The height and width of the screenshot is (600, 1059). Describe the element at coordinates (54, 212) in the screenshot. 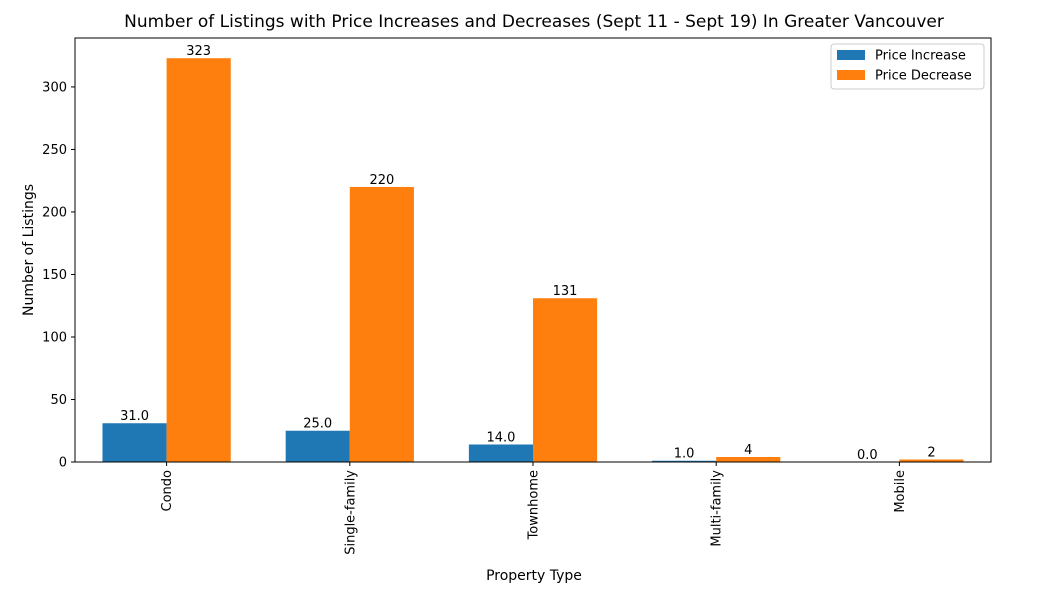

I see `y-tick-label: 200` at that location.